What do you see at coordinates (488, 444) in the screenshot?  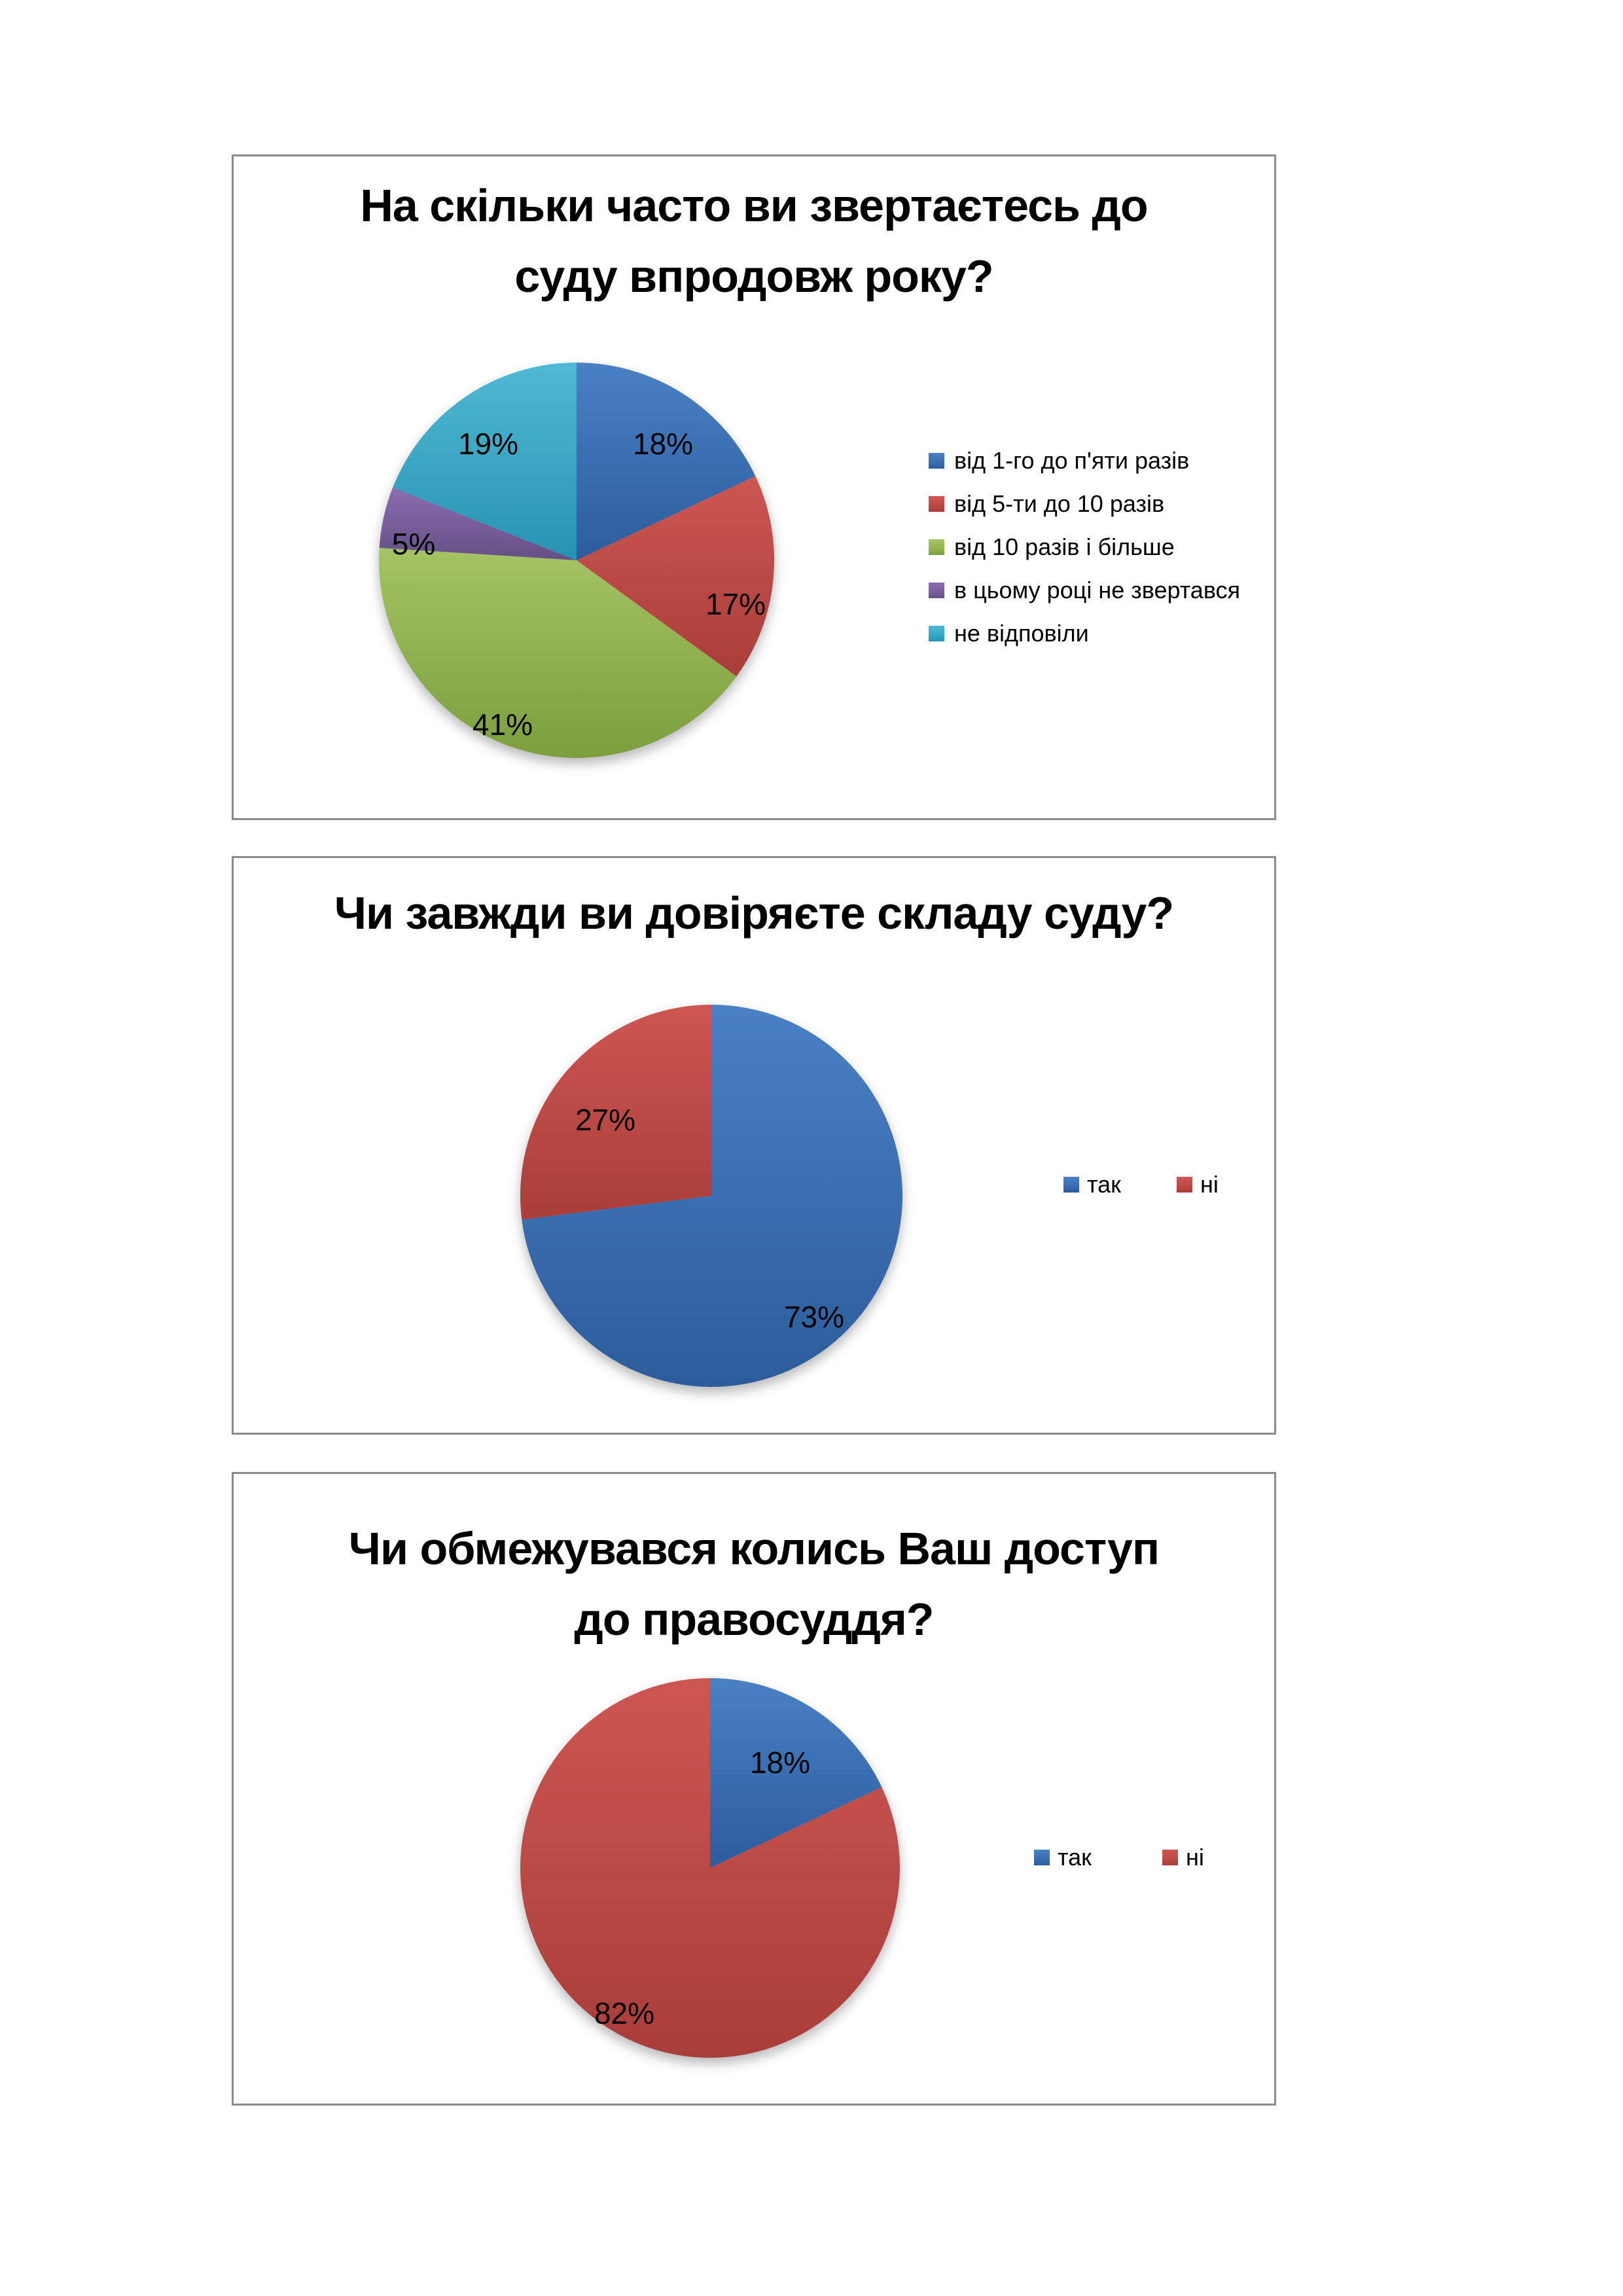 I see `data-label: 19%` at bounding box center [488, 444].